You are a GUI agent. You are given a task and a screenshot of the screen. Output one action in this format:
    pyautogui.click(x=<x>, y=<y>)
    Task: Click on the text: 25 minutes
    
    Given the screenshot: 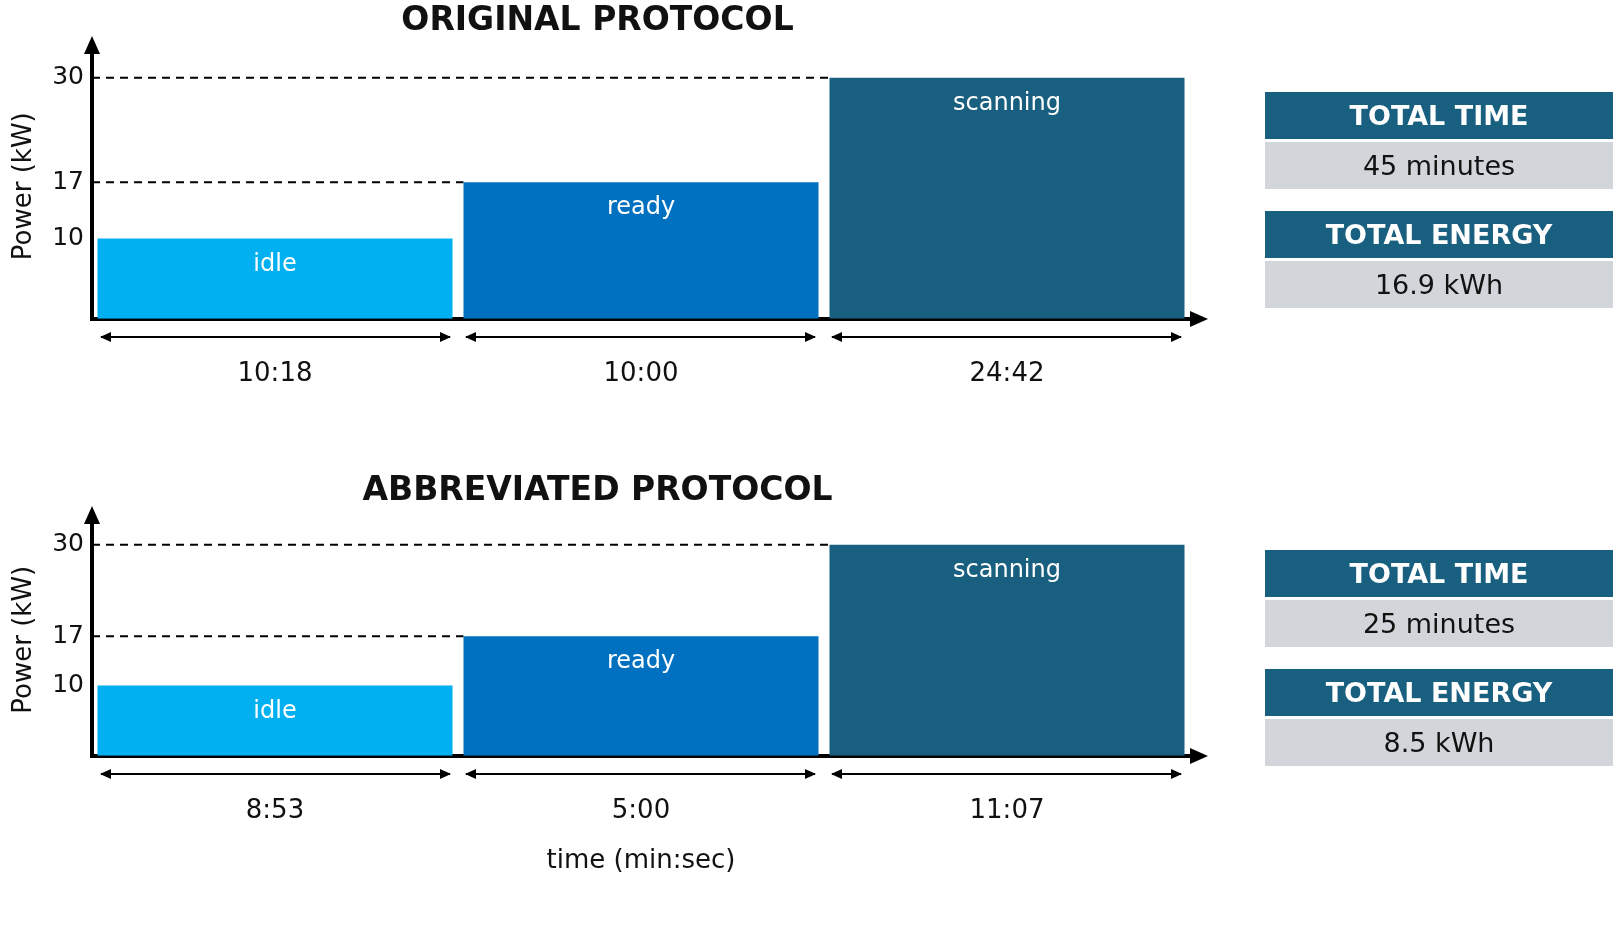 What is the action you would take?
    pyautogui.click(x=1439, y=623)
    